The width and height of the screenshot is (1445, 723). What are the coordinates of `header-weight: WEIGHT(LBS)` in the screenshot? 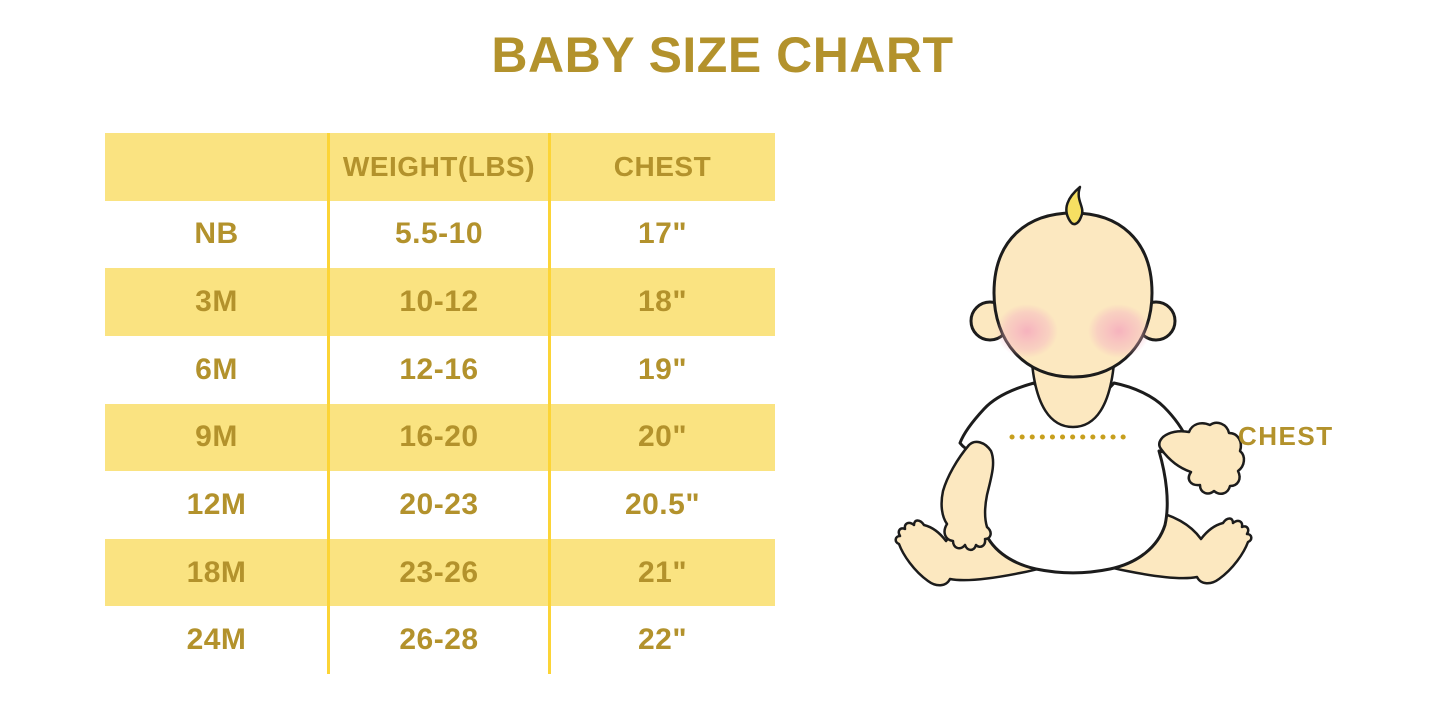 It's located at (439, 166).